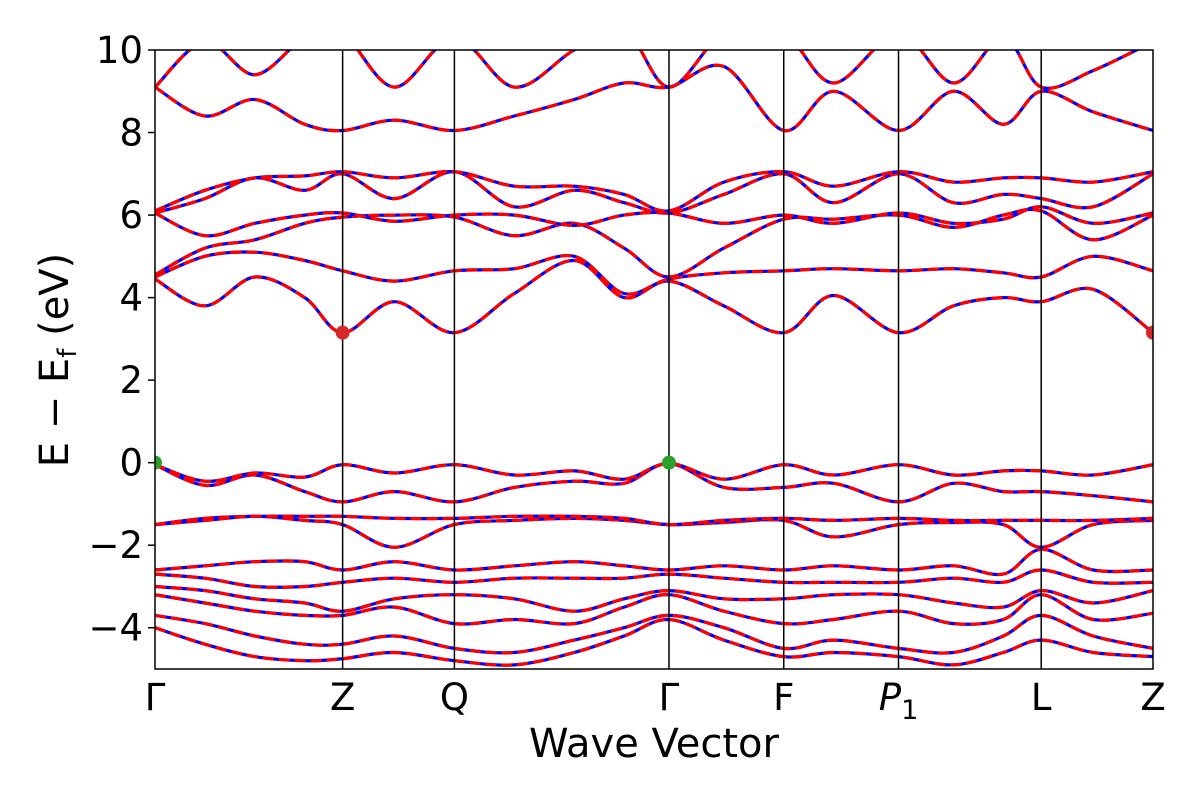 The width and height of the screenshot is (1200, 800). I want to click on band-15-dashed, so click(654, 191).